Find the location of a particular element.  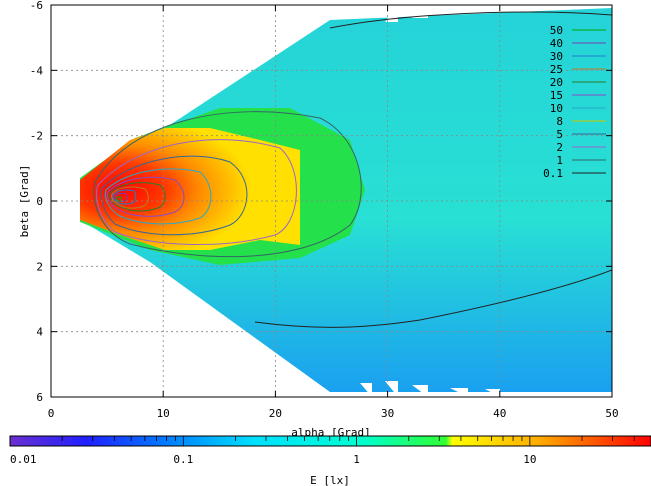

legend-label: 8 is located at coordinates (559, 121).